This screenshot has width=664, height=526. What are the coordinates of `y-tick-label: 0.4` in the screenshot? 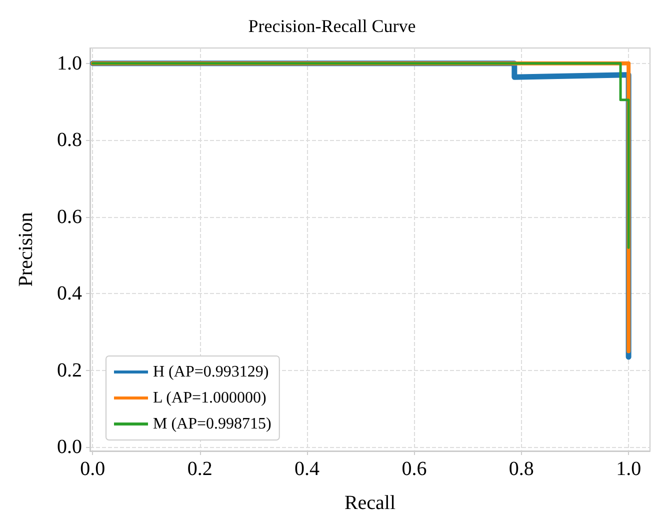 It's located at (69, 293).